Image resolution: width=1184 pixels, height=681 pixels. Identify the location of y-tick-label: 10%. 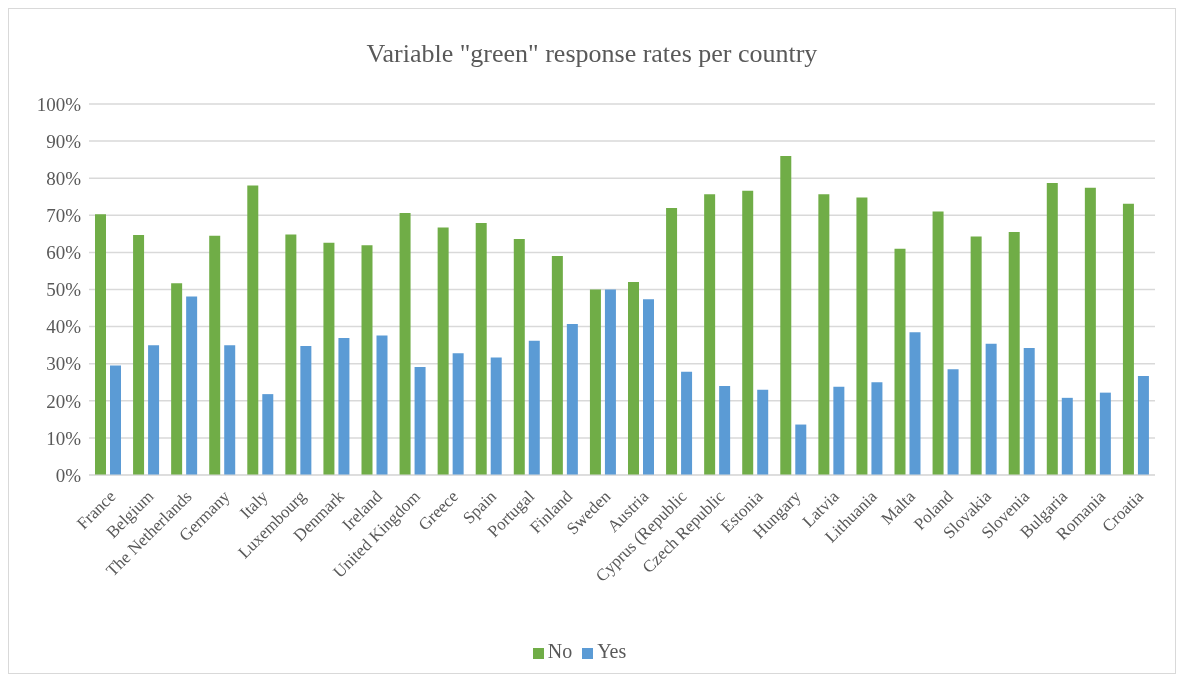
(64, 438).